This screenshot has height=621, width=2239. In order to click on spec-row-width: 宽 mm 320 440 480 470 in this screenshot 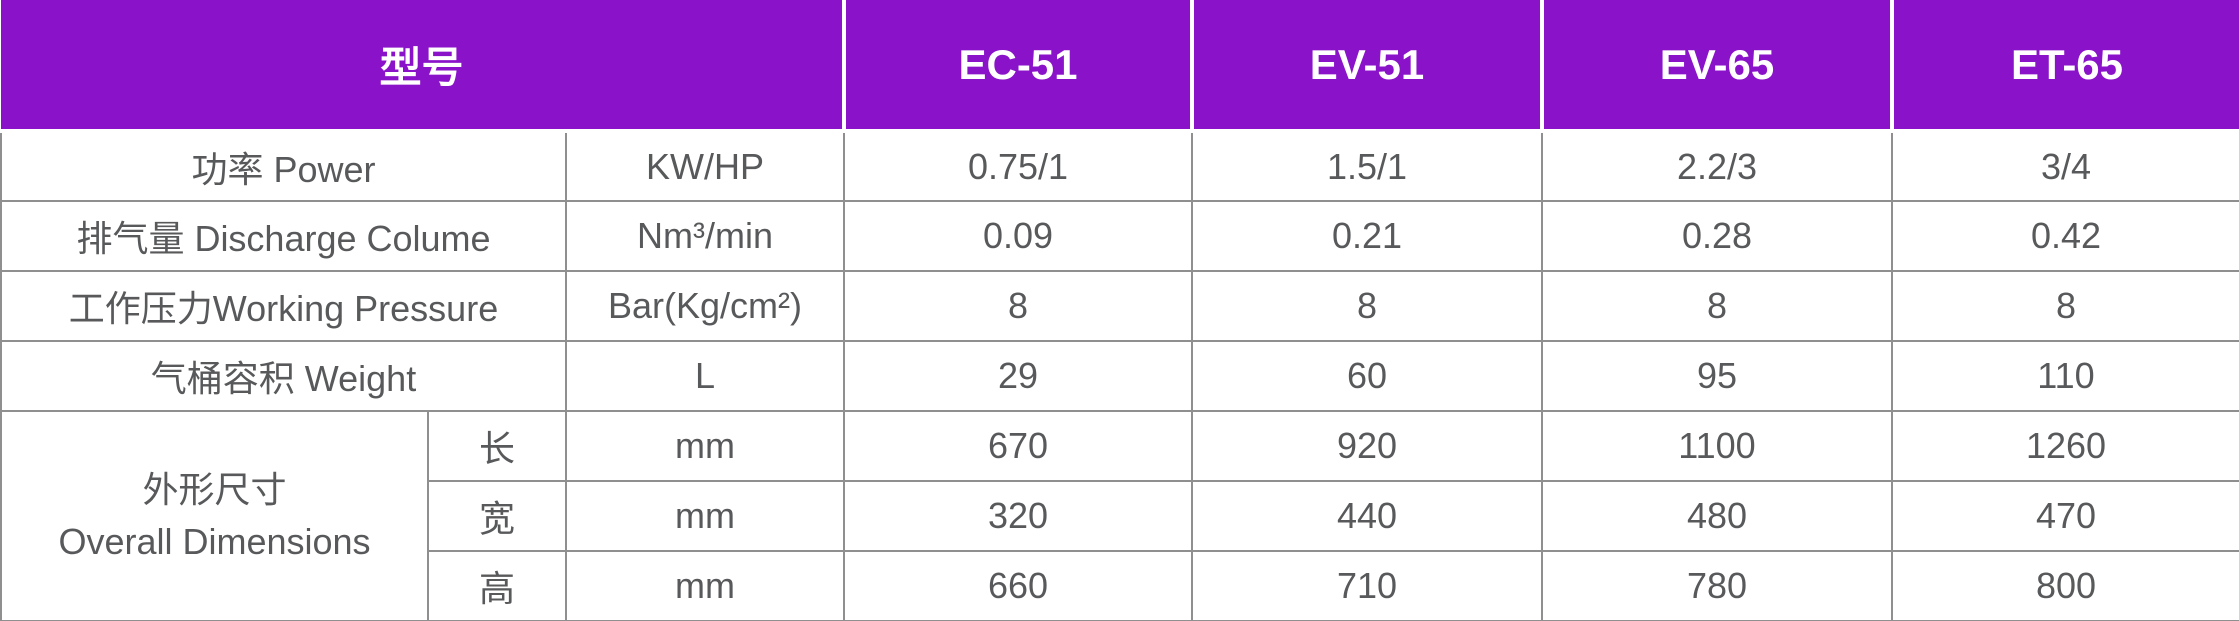, I will do `click(1120, 516)`.